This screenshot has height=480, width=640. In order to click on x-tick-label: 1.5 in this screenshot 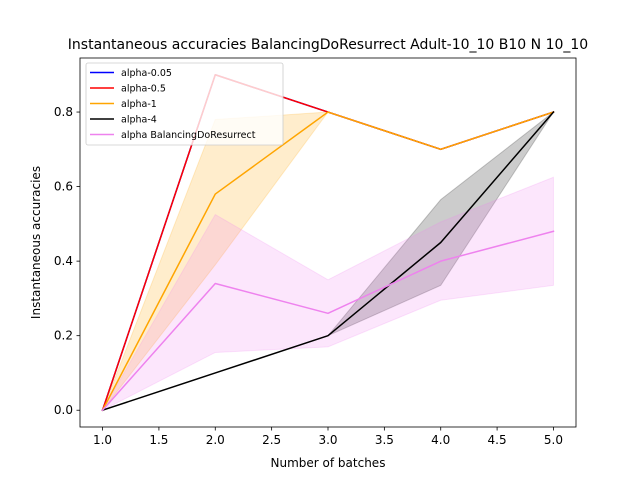, I will do `click(158, 440)`.